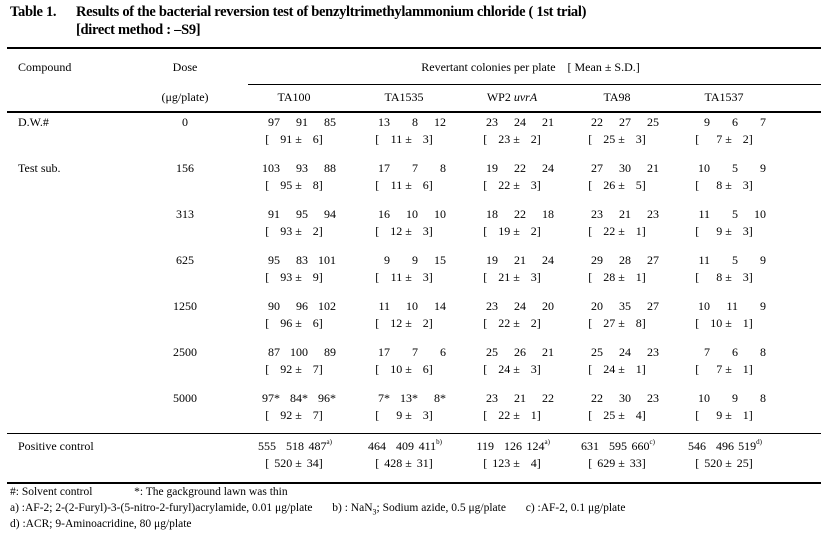 The image size is (821, 535). I want to click on mean-sd: [ 93 ± 2], so click(294, 231).